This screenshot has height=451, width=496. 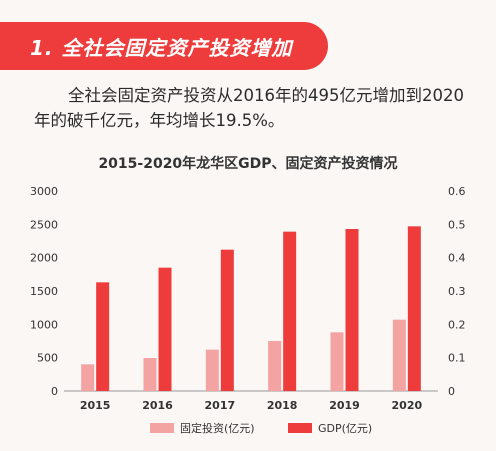 I want to click on x-axis-tick: 2019, so click(x=344, y=405).